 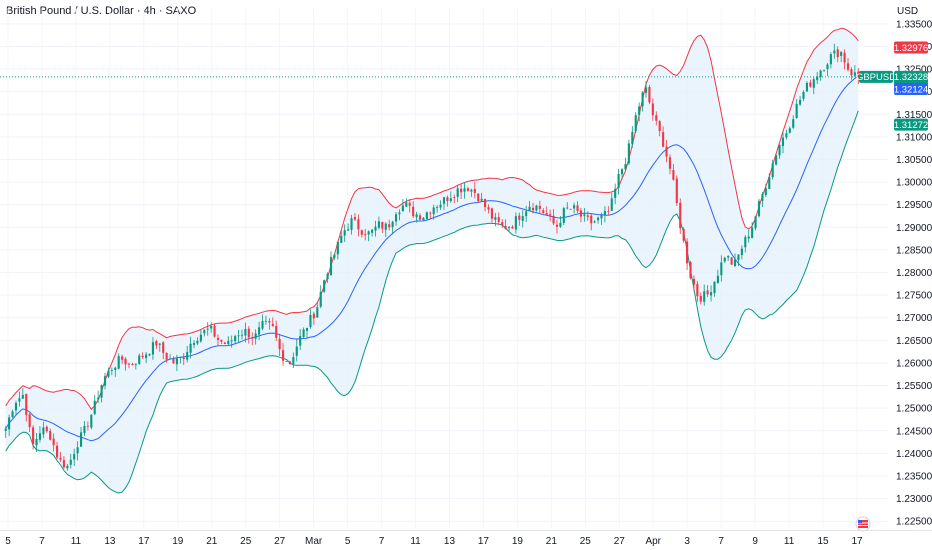 What do you see at coordinates (908, 11) in the screenshot?
I see `currency-label: USD` at bounding box center [908, 11].